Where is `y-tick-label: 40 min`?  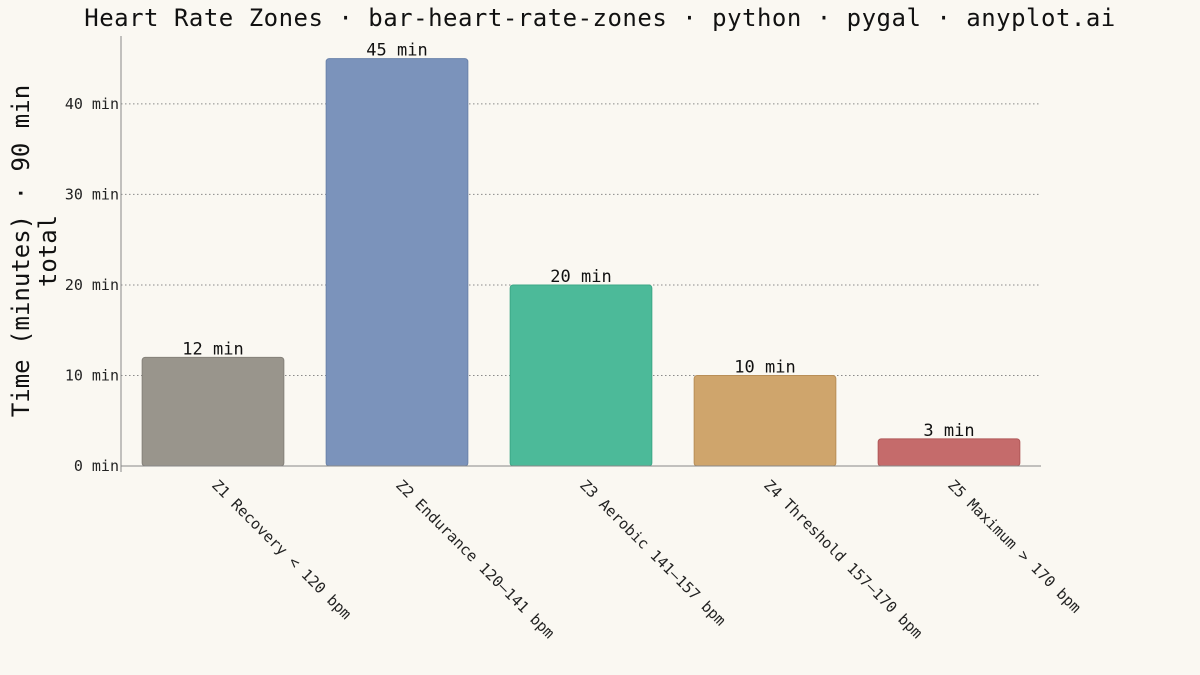
y-tick-label: 40 min is located at coordinates (92, 104).